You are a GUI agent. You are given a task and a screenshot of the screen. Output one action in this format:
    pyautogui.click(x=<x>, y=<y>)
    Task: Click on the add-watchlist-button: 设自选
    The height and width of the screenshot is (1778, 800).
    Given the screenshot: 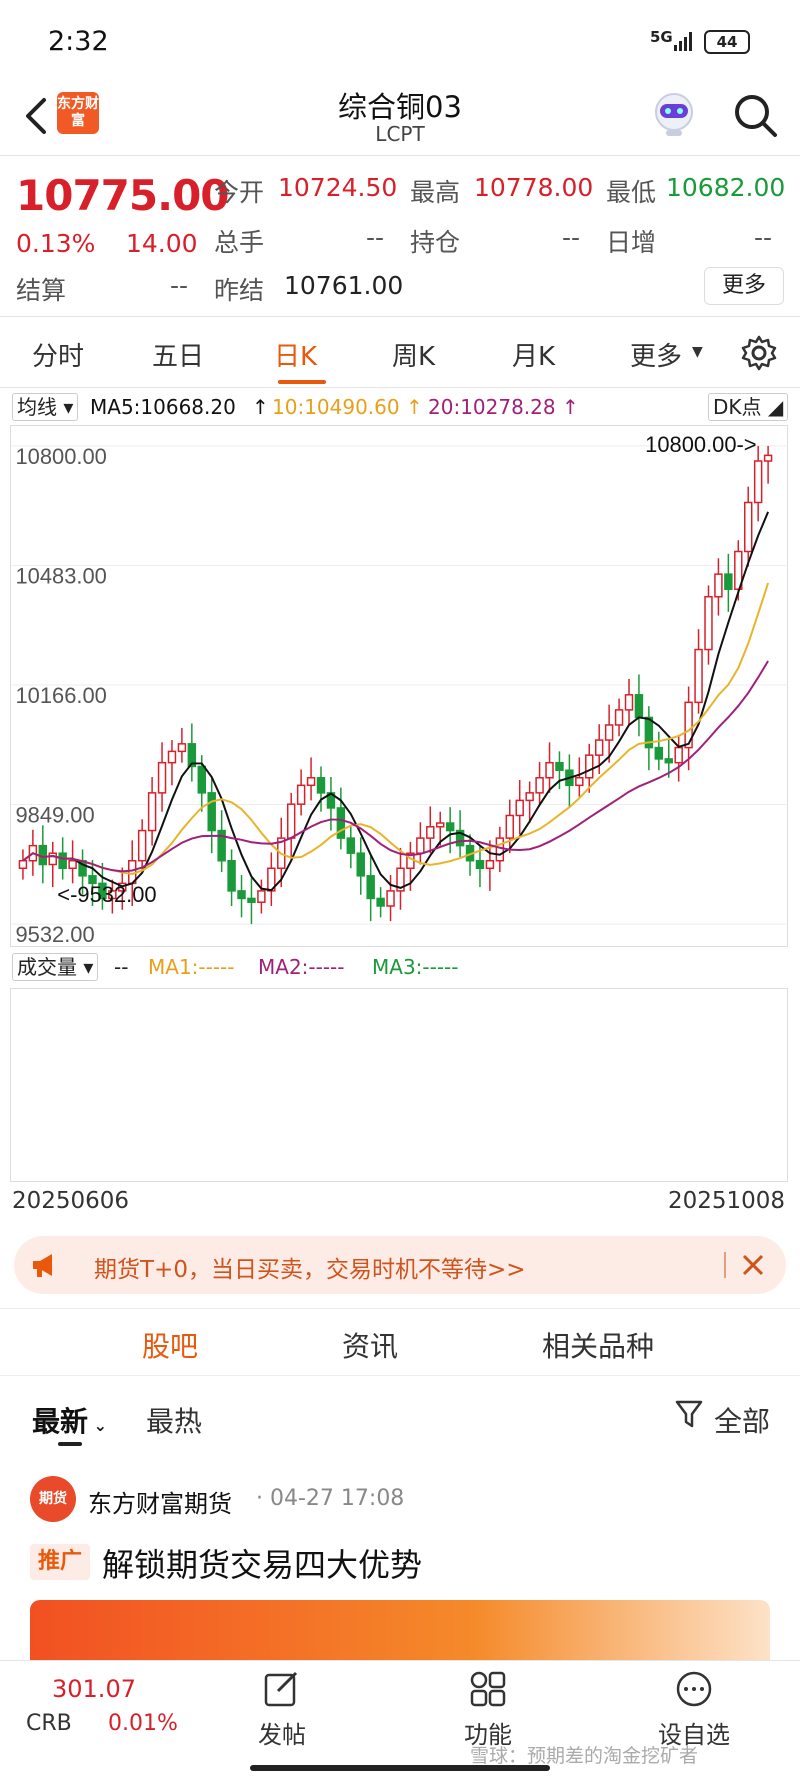 What is the action you would take?
    pyautogui.click(x=694, y=1735)
    